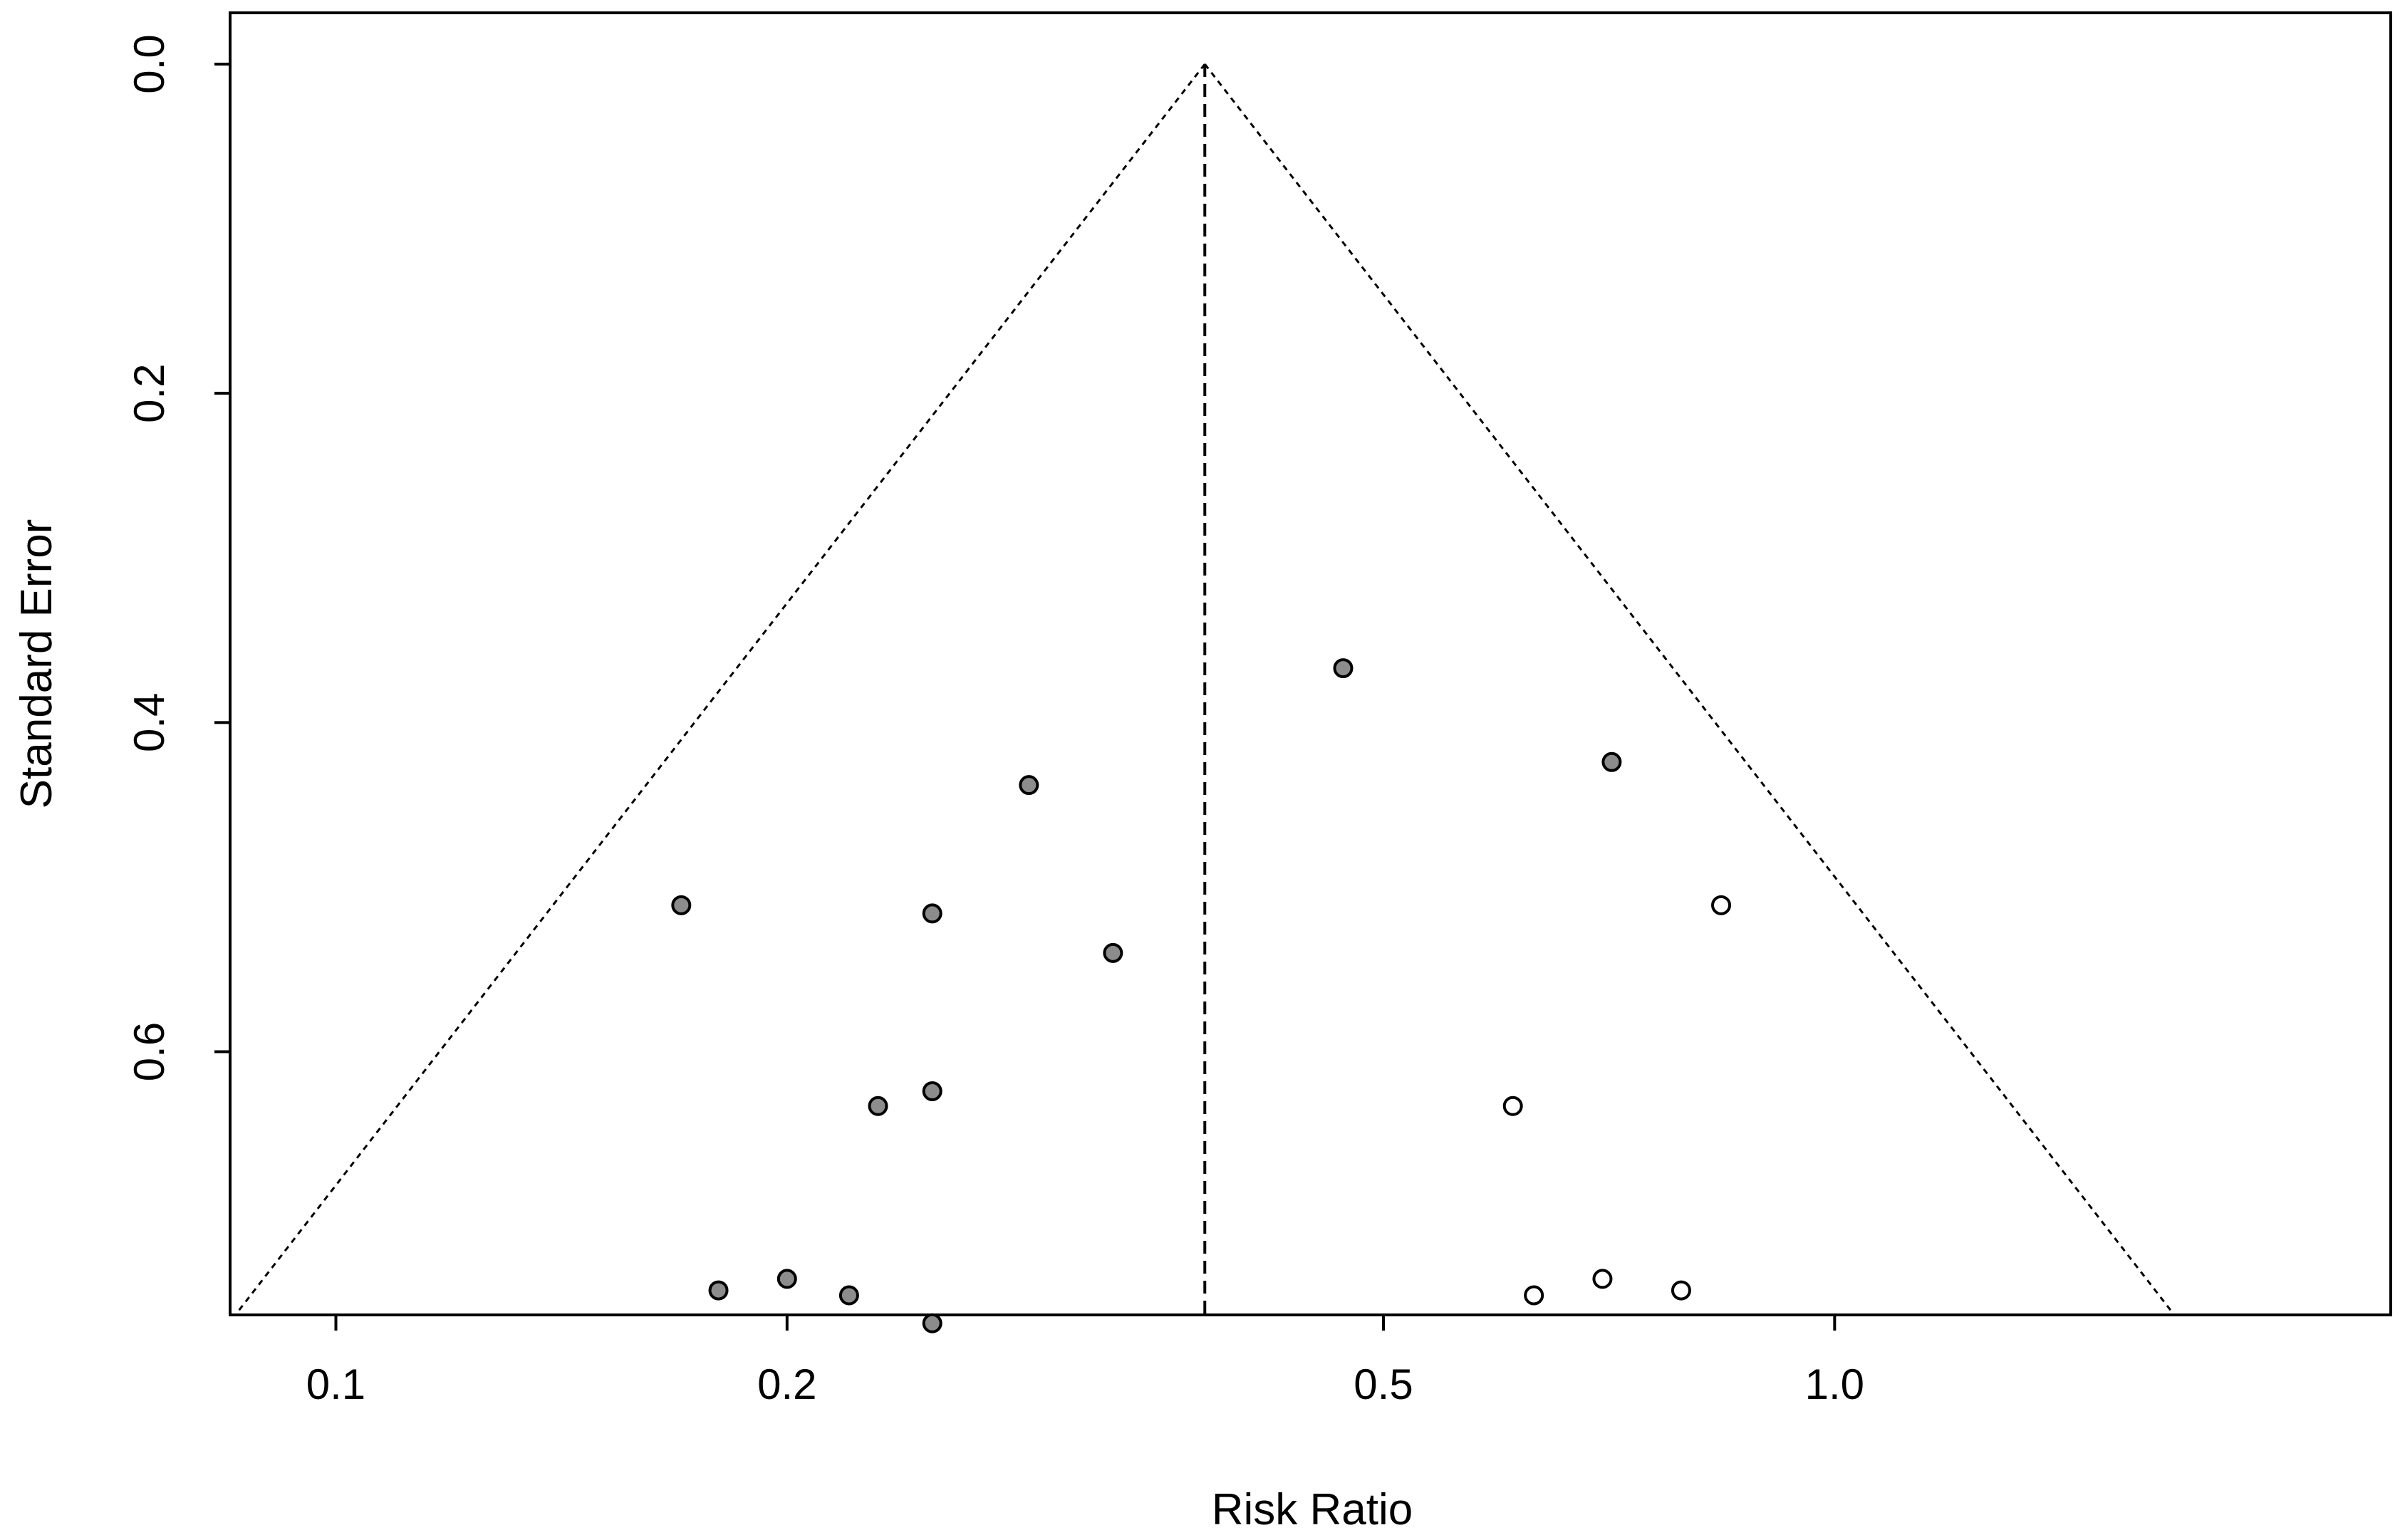 The image size is (2405, 1540). Describe the element at coordinates (1312, 1510) in the screenshot. I see `x-axis-label: Risk Ratio` at that location.